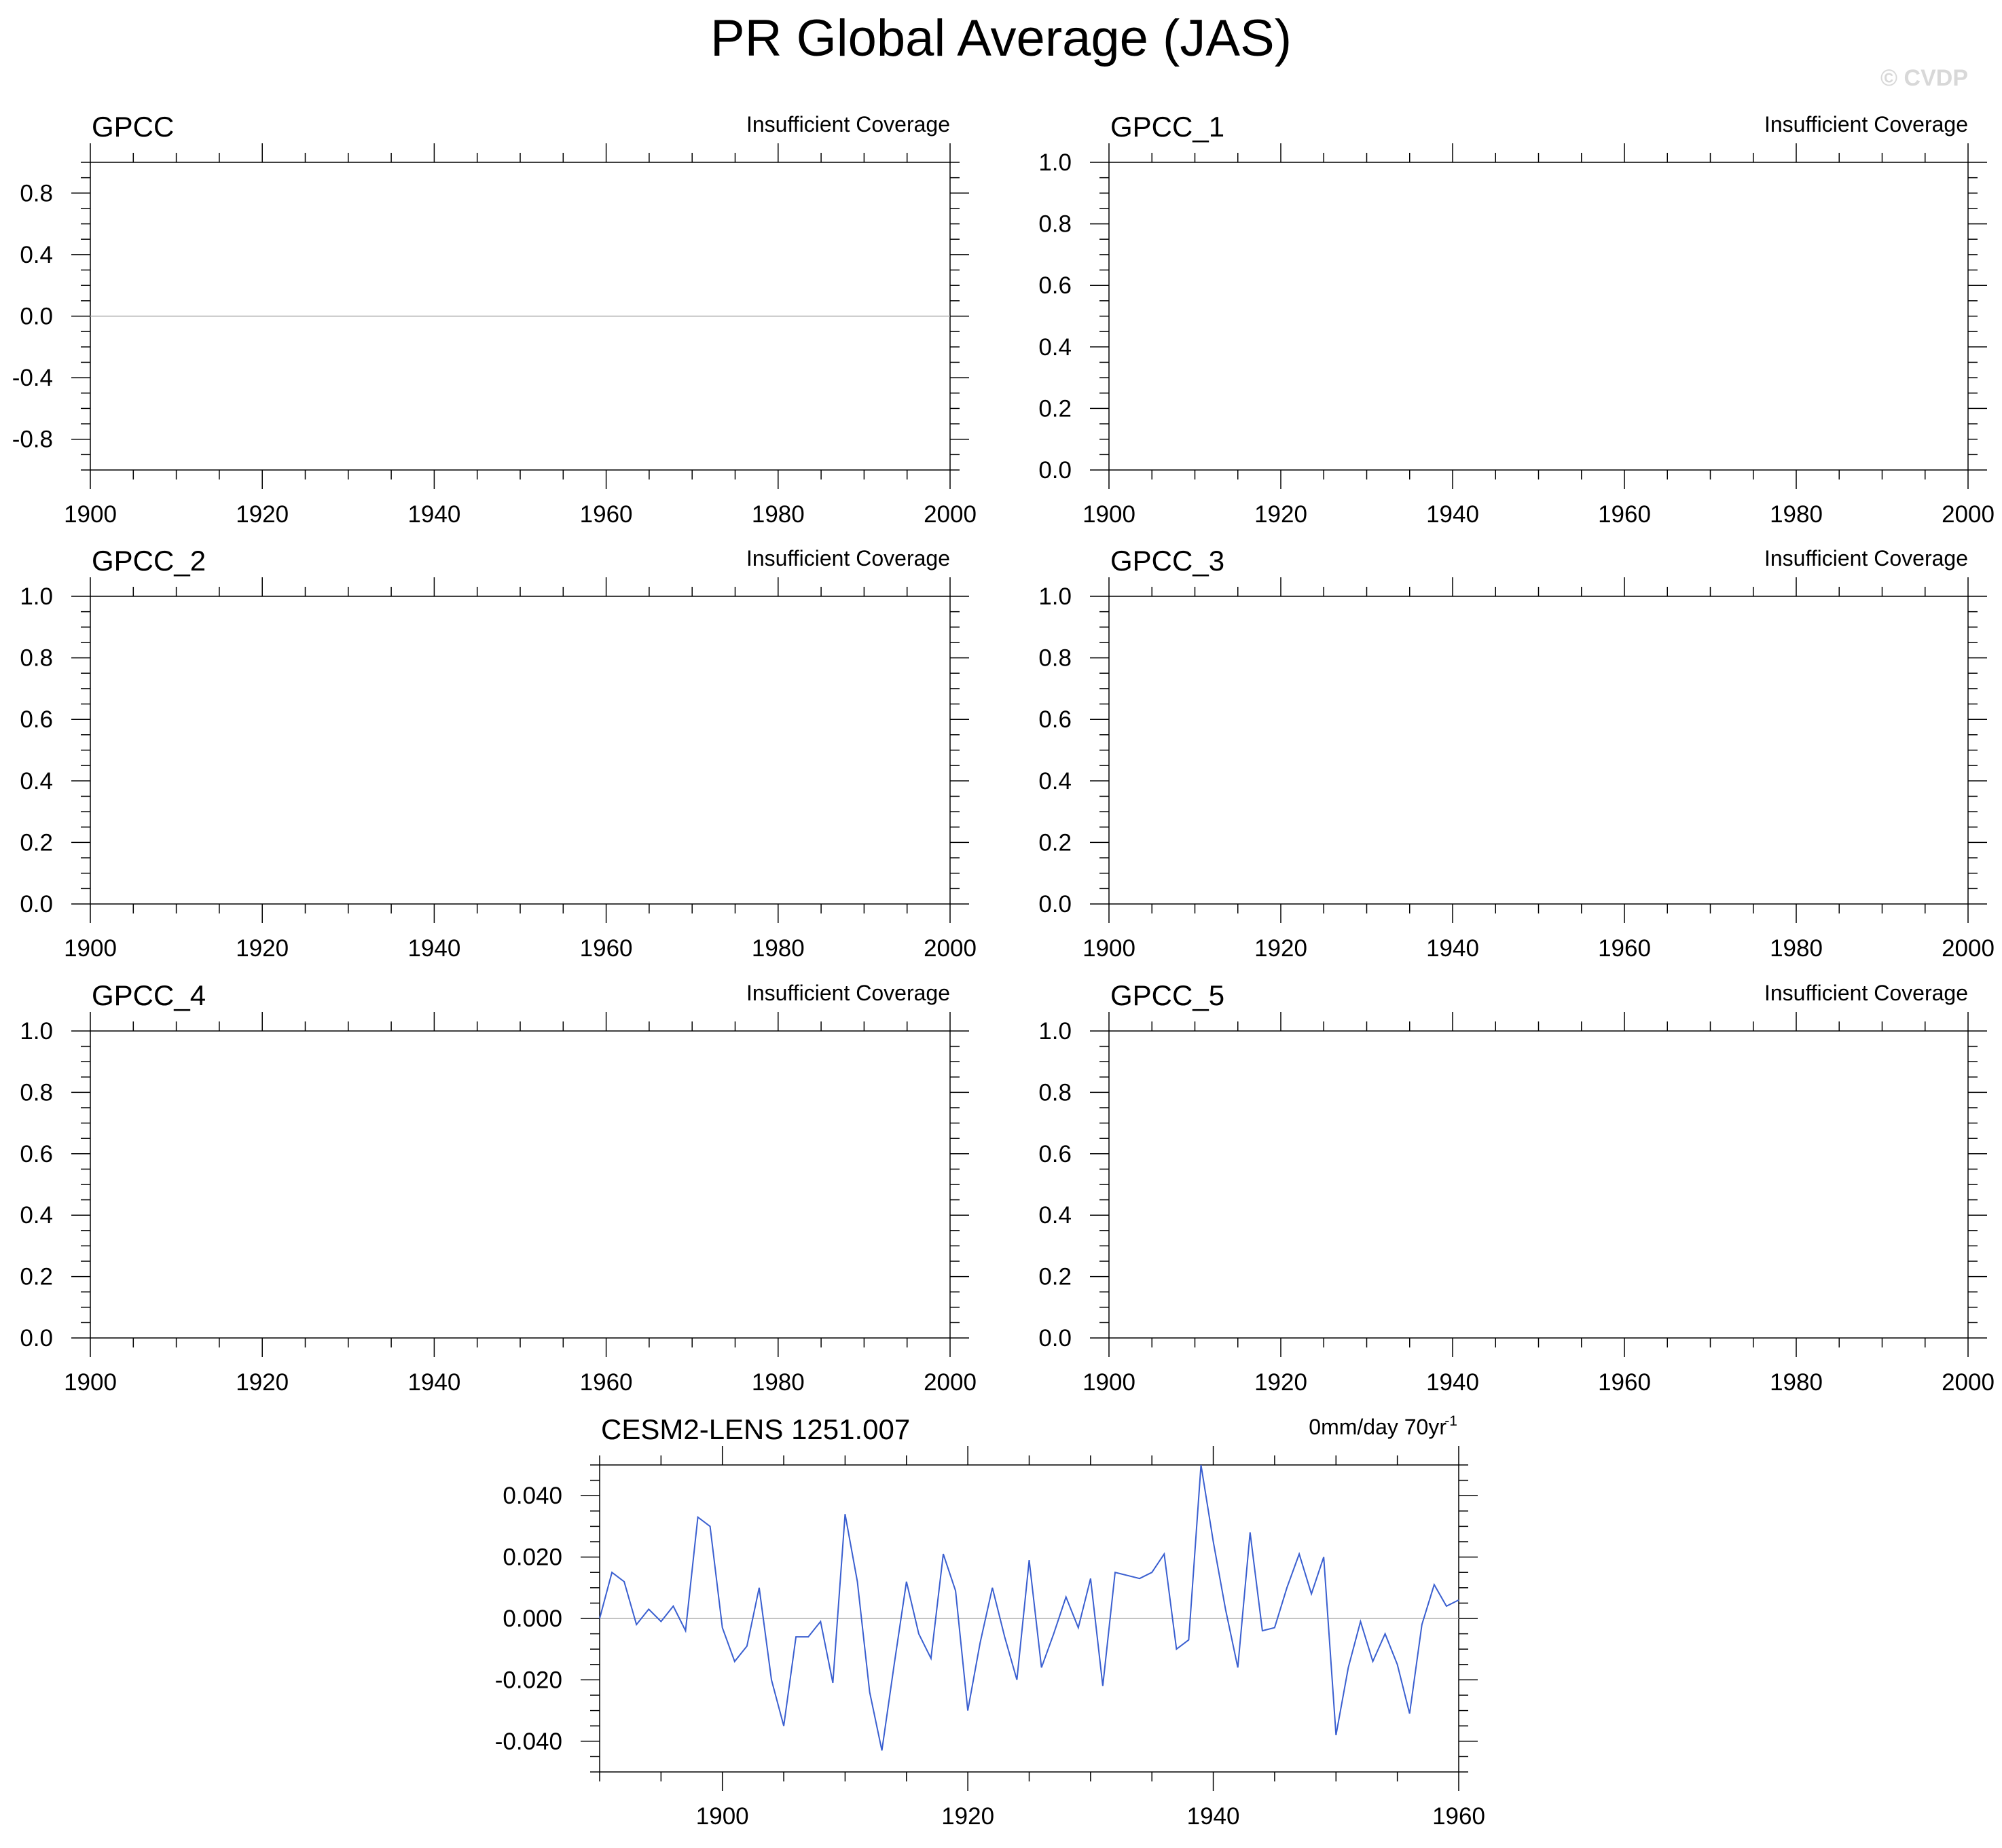 The width and height of the screenshot is (2002, 1848). What do you see at coordinates (779, 514) in the screenshot?
I see `chart-1-x-tick-label: 1980` at bounding box center [779, 514].